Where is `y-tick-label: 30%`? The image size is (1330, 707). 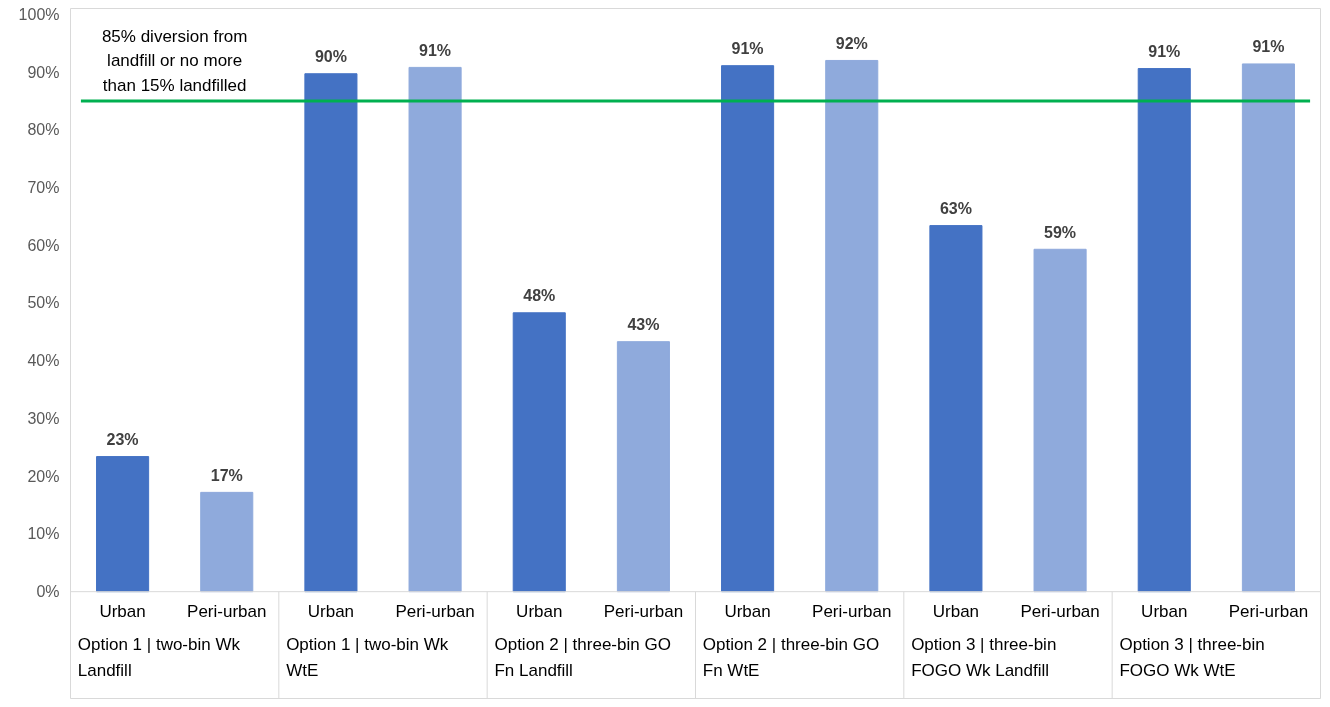
y-tick-label: 30% is located at coordinates (43, 418).